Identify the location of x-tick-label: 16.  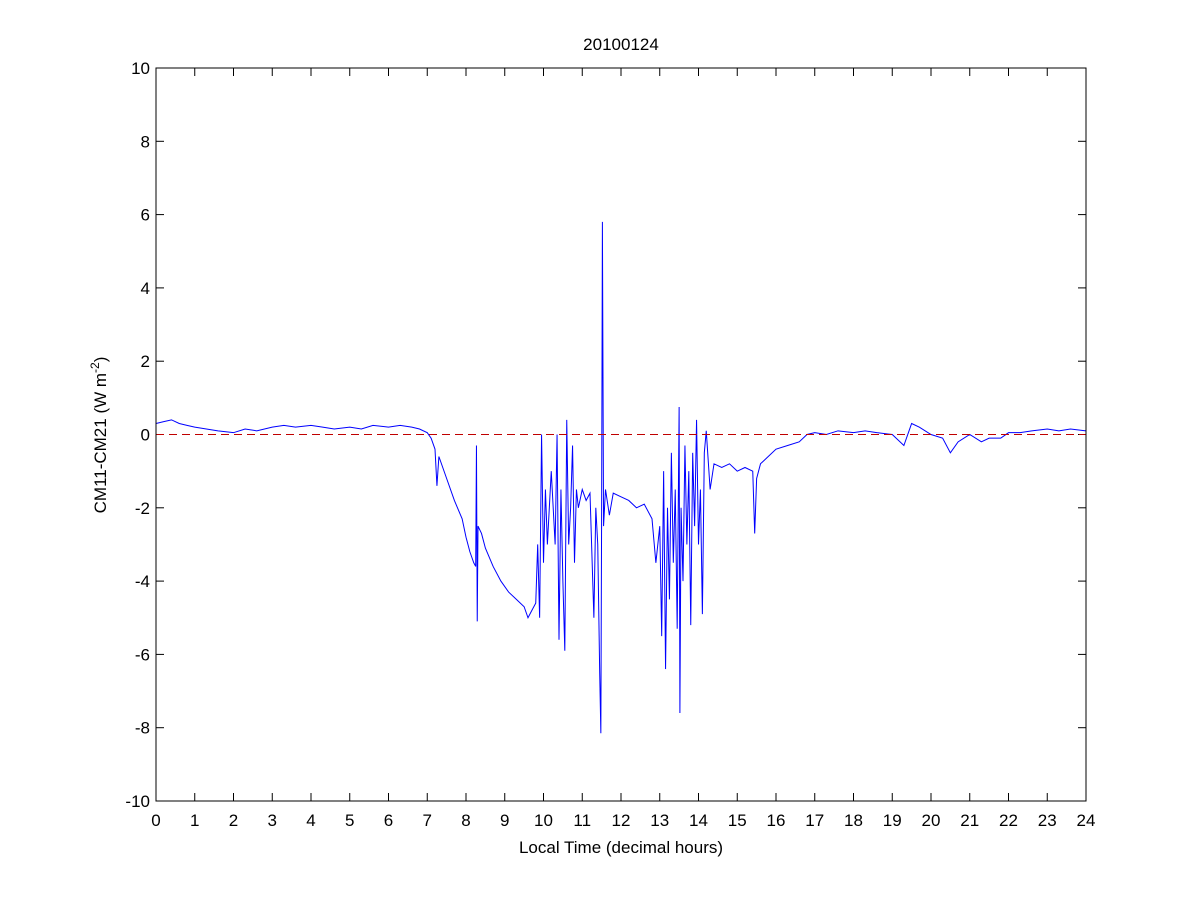
(776, 820).